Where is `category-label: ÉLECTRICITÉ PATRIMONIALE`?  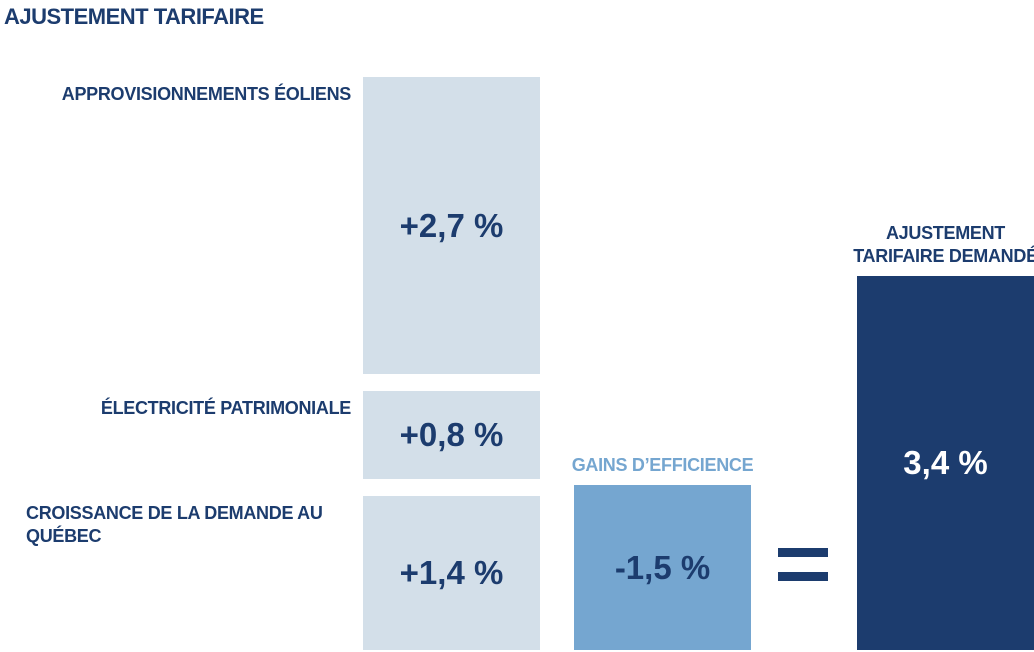
category-label: ÉLECTRICITÉ PATRIMONIALE is located at coordinates (225, 408).